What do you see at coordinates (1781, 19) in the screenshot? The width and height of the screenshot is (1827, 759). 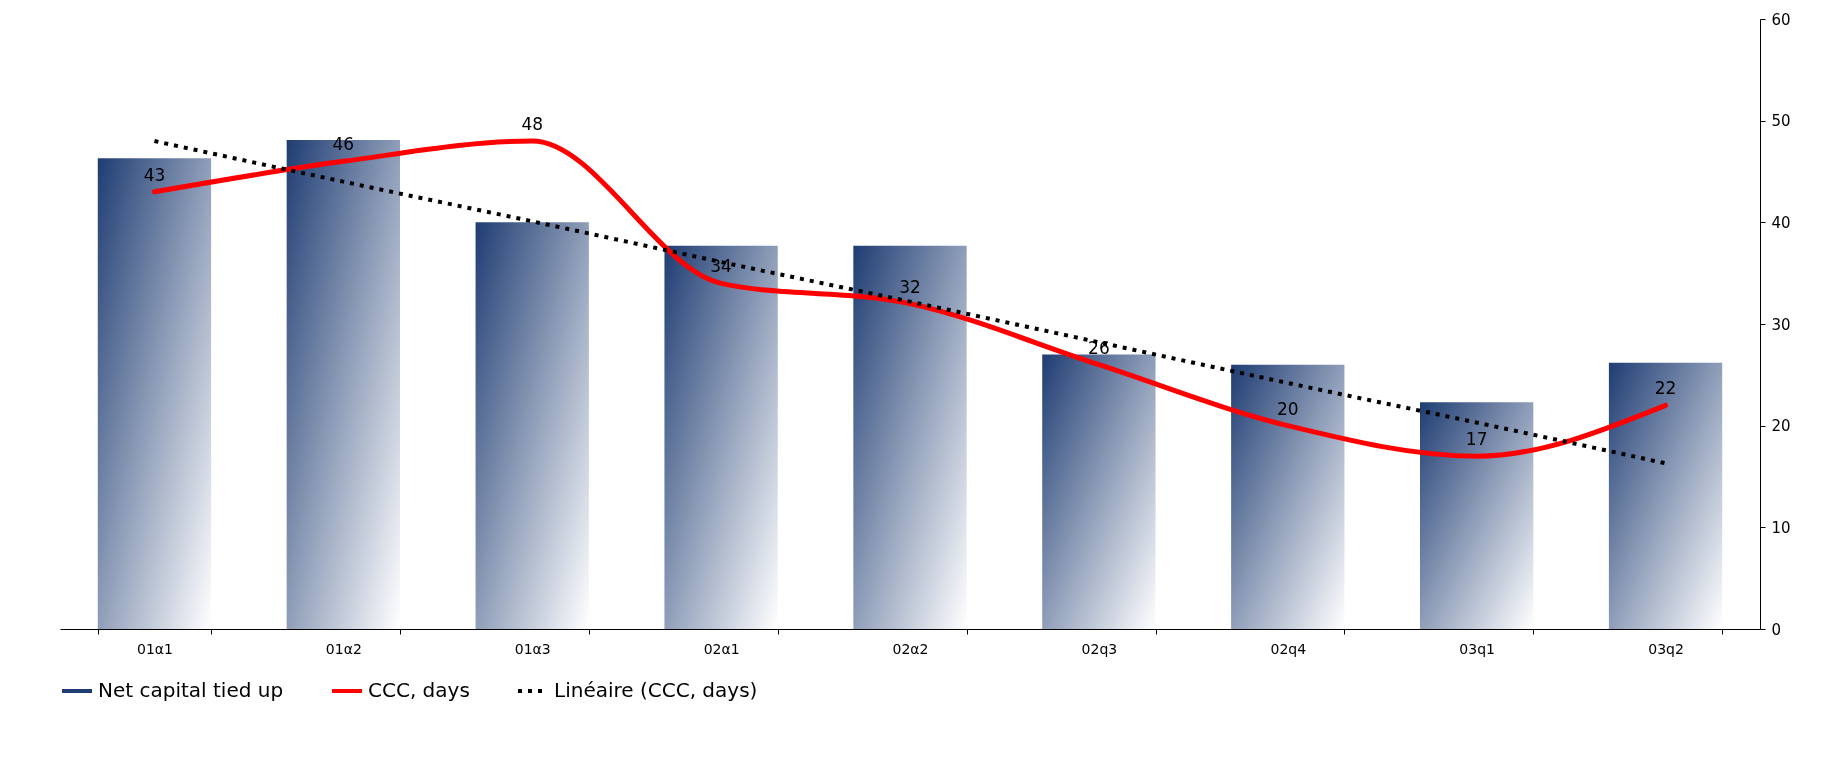 I see `y-tick-label: 60` at bounding box center [1781, 19].